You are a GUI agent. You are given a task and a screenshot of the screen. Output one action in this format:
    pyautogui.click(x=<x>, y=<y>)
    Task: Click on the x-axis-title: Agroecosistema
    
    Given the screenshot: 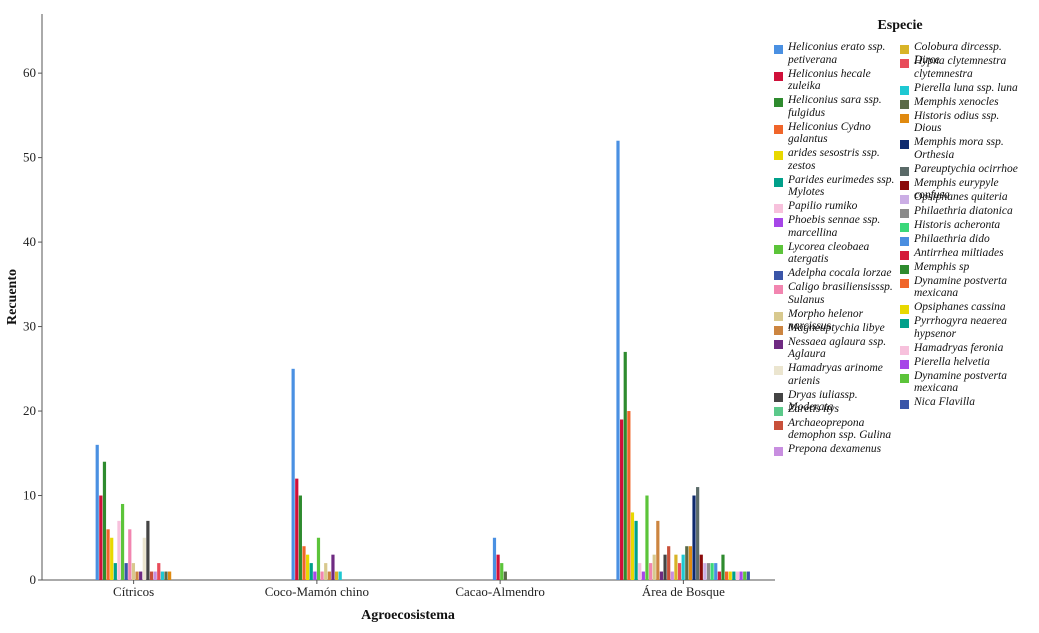 What is the action you would take?
    pyautogui.click(x=408, y=615)
    